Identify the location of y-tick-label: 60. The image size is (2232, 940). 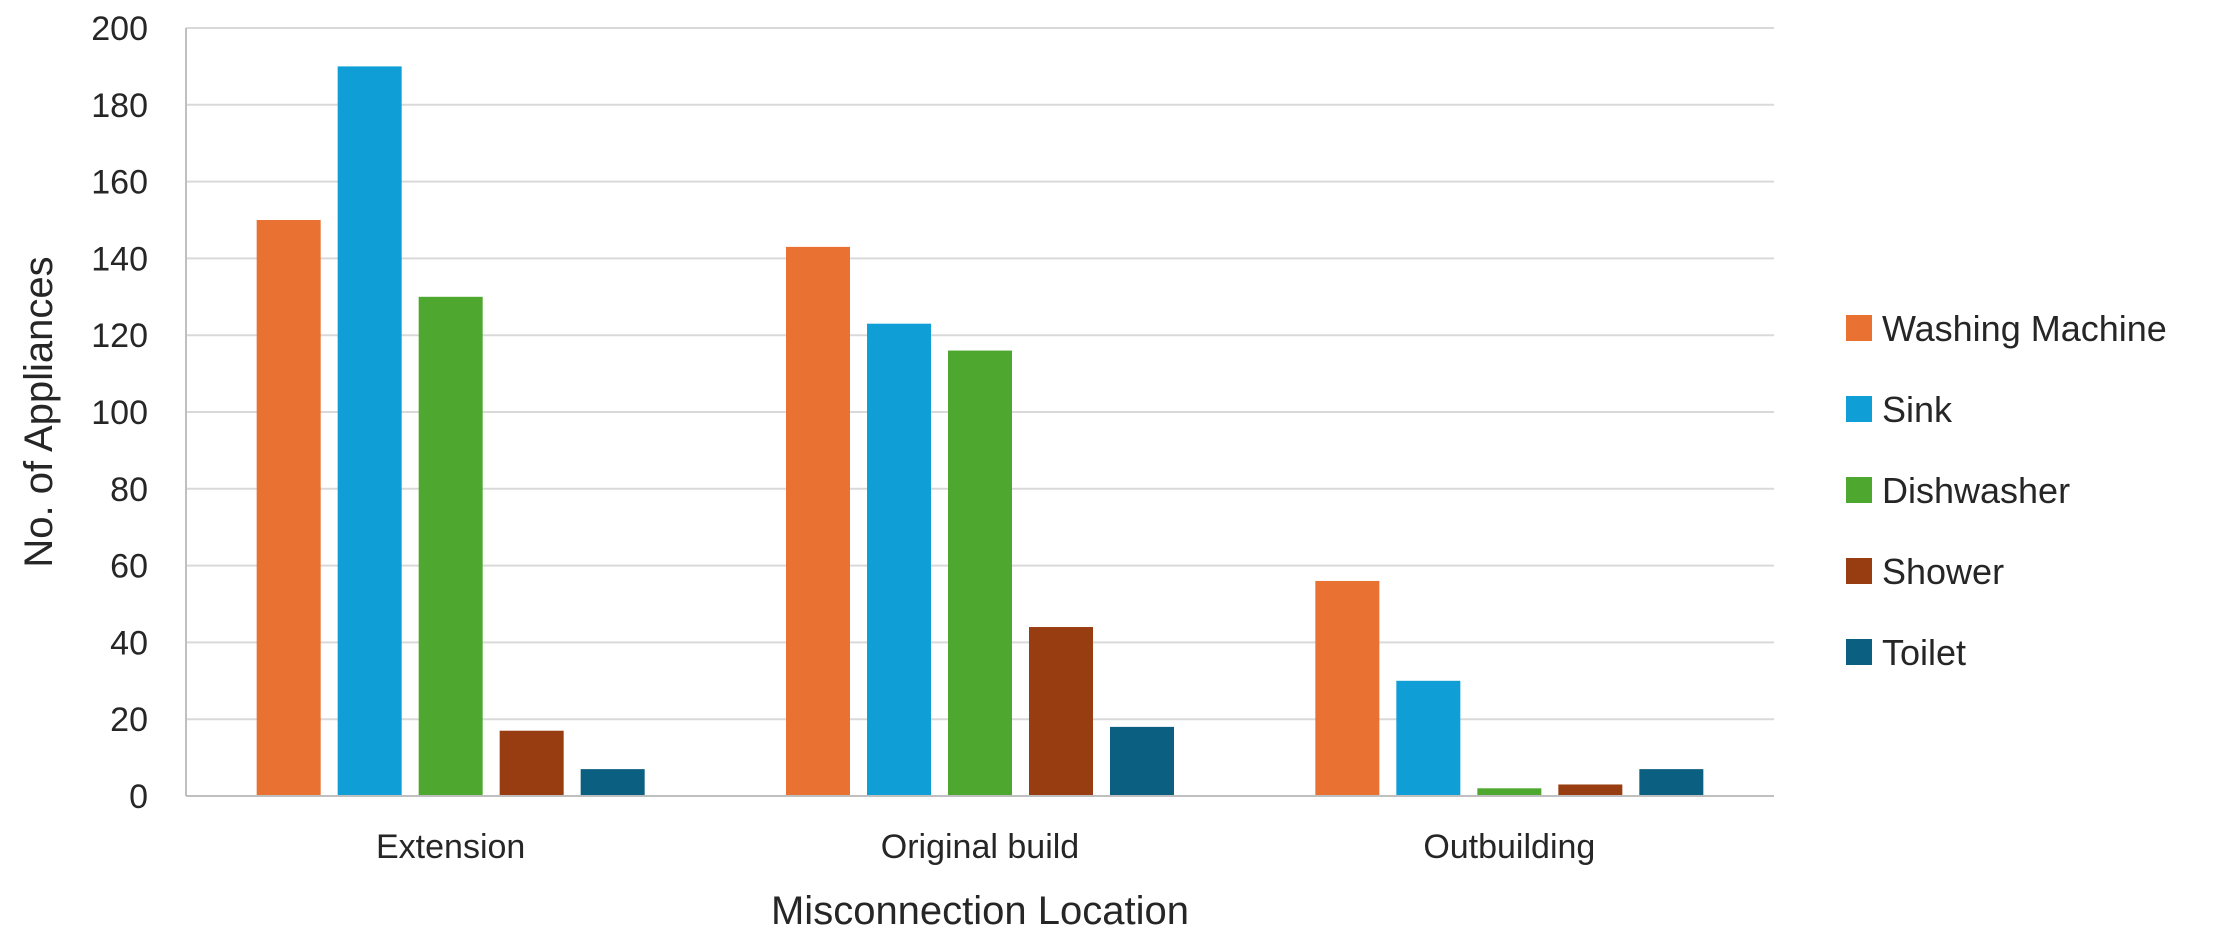
(129, 567).